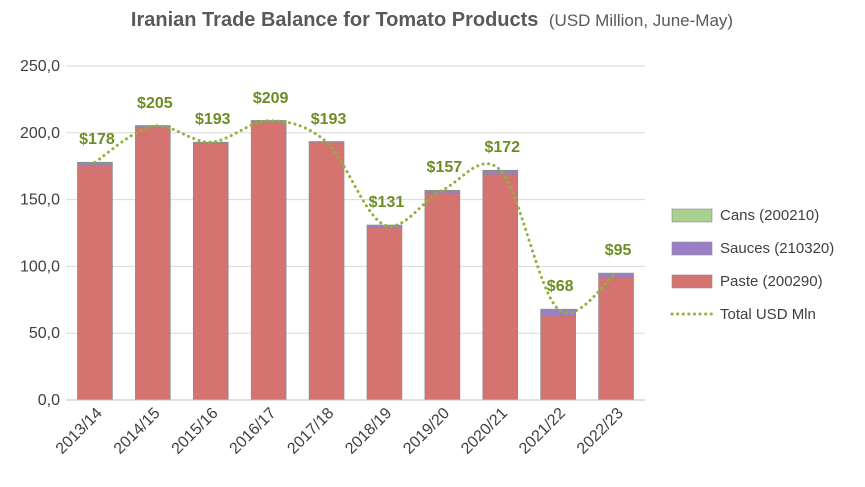  What do you see at coordinates (426, 431) in the screenshot?
I see `x-tick-label: 2019/20` at bounding box center [426, 431].